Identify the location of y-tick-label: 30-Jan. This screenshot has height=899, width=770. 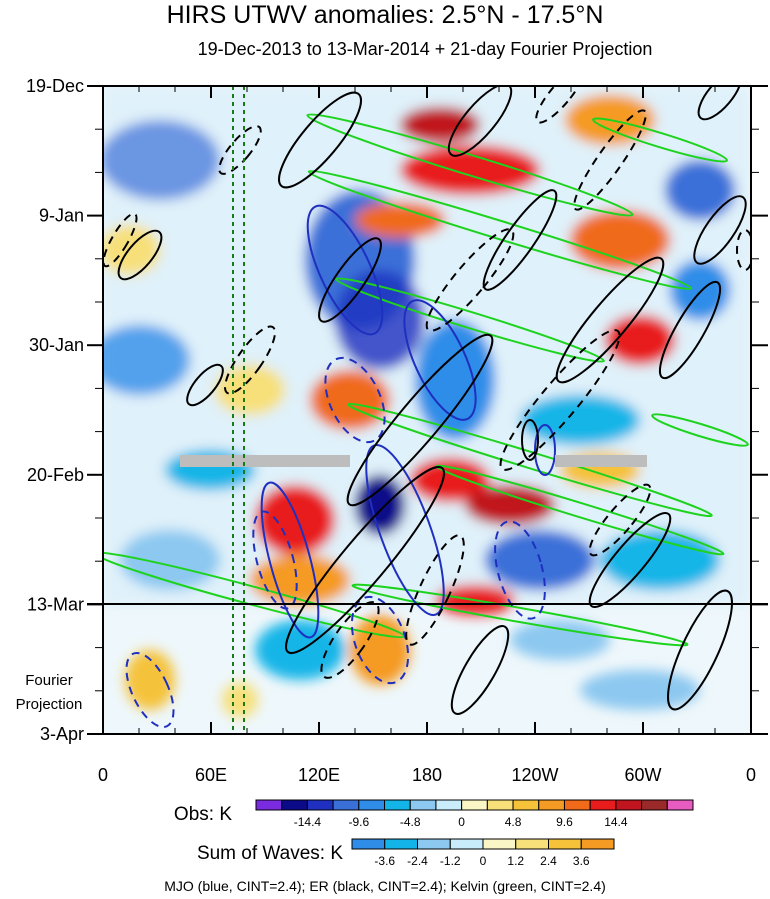
(56, 345).